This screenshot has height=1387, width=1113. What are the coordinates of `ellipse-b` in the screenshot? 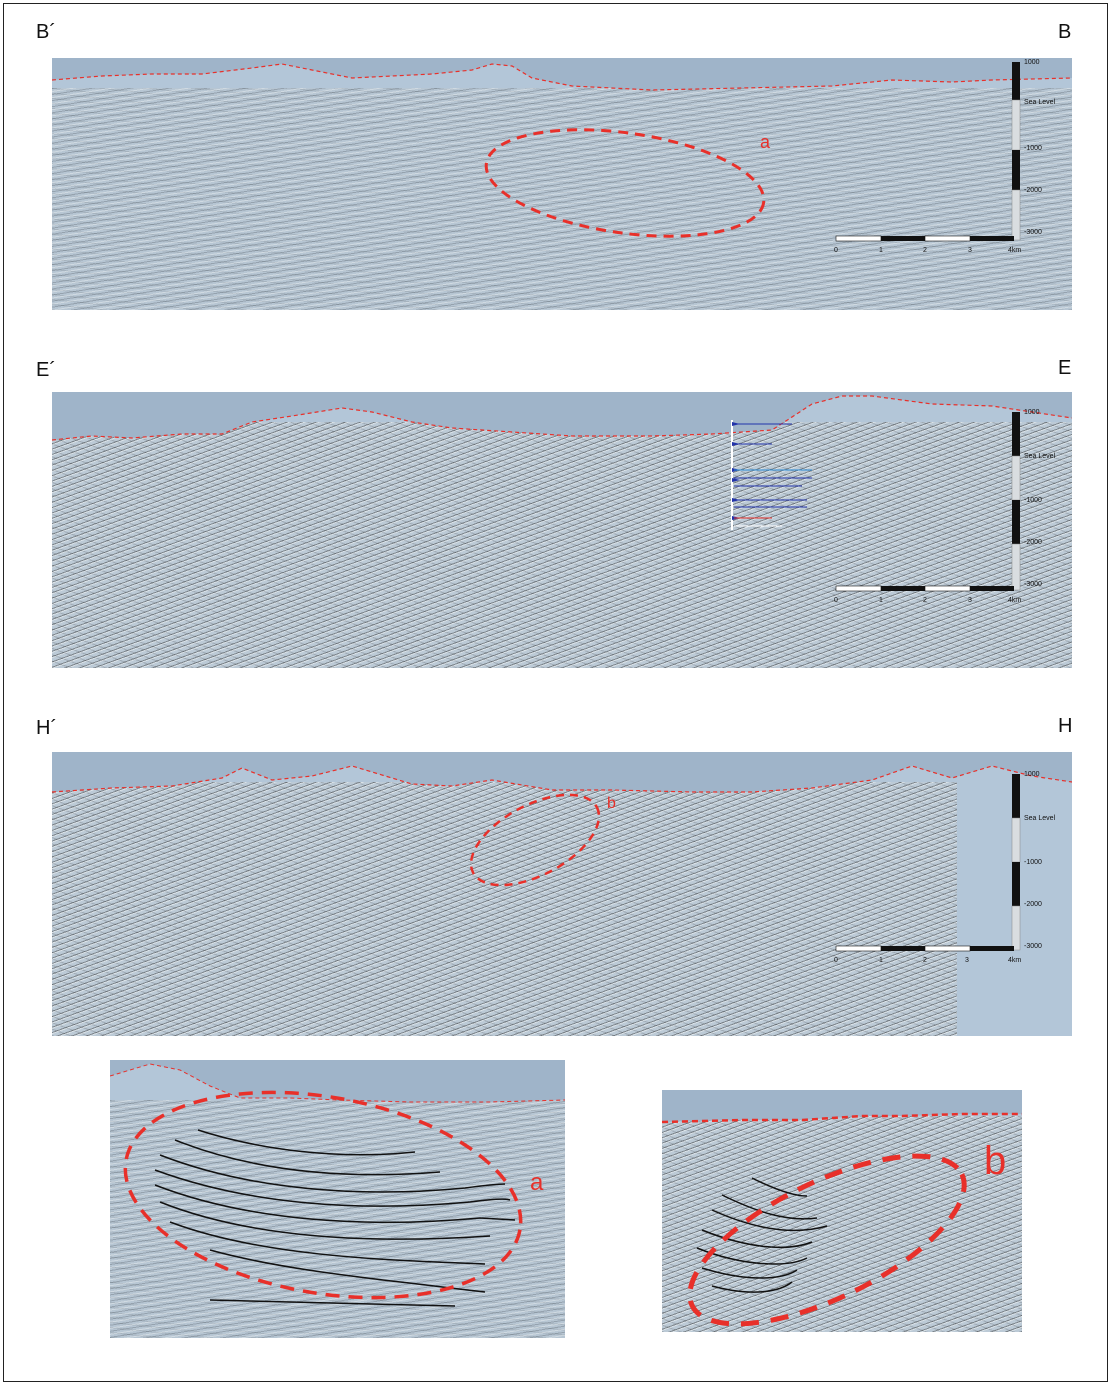 It's located at (535, 840).